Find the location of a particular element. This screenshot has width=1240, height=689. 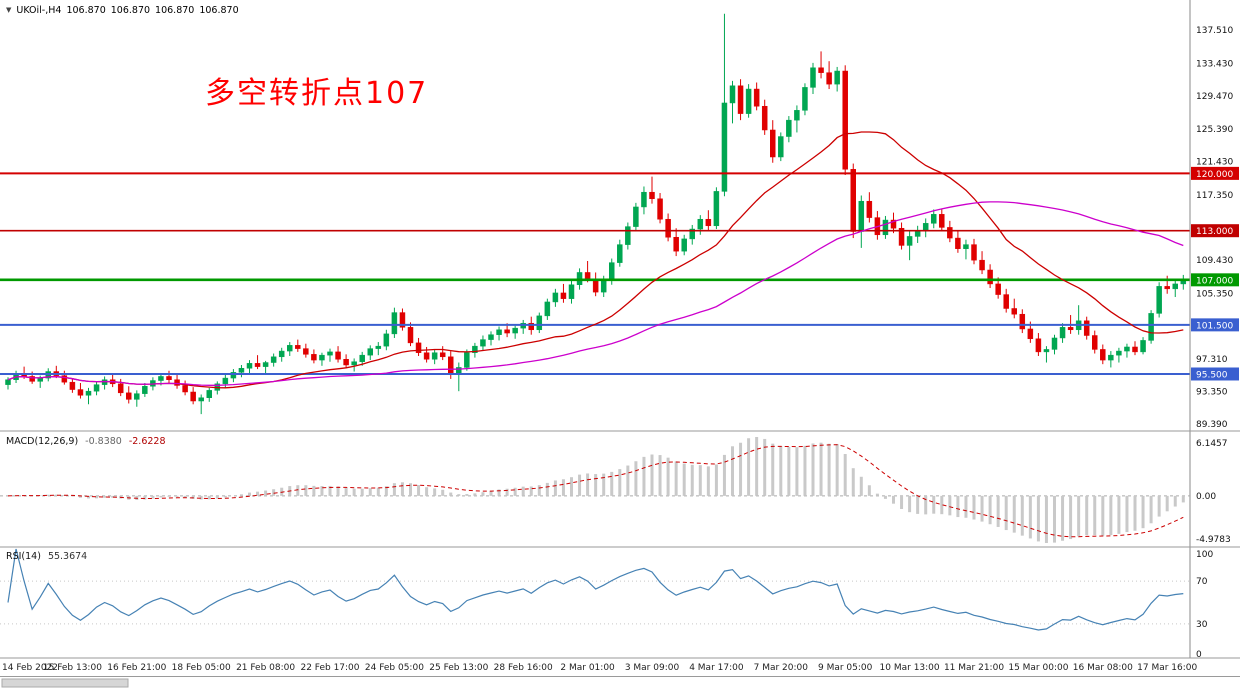

price-tick-label: 133.430 is located at coordinates (1214, 64).